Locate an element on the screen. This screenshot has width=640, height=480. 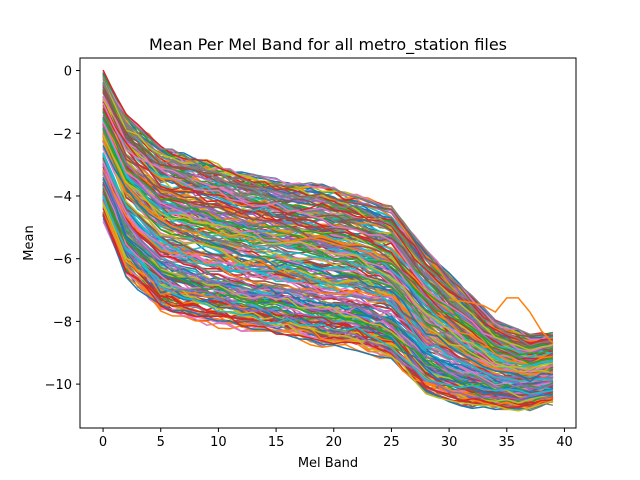
outlier-series-line is located at coordinates (501, 320).